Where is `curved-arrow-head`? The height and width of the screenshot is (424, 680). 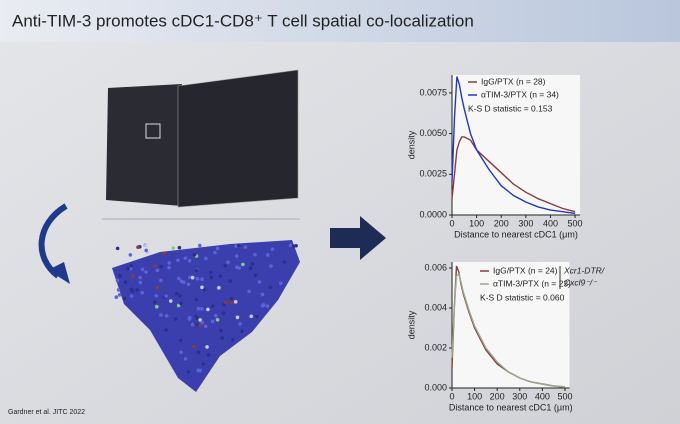
curved-arrow-head is located at coordinates (59, 273).